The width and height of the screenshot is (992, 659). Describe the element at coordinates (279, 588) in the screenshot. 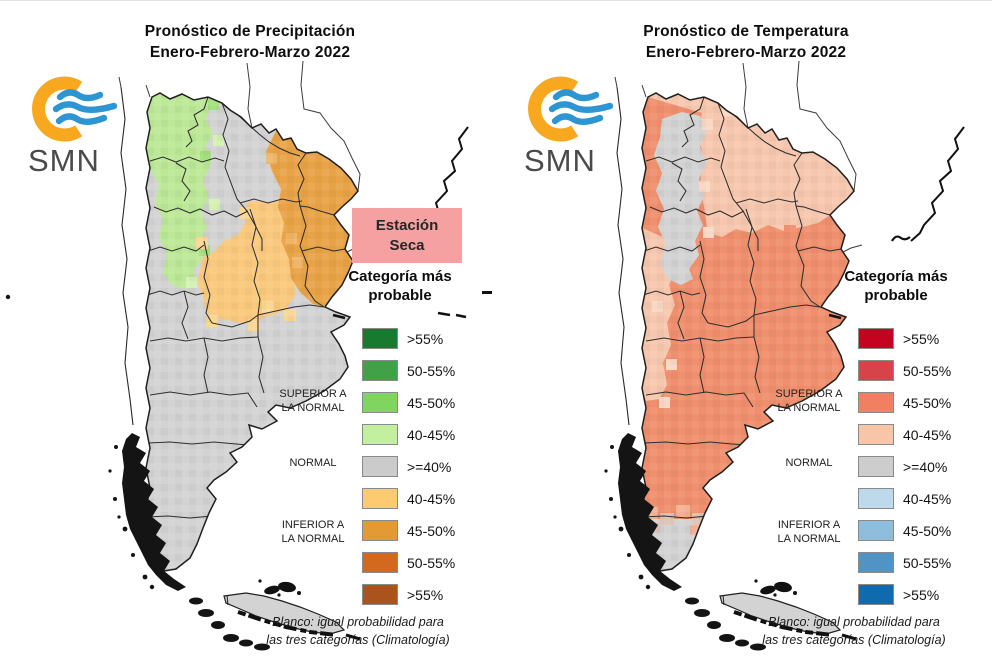

I see `falkland-islands-icon` at that location.